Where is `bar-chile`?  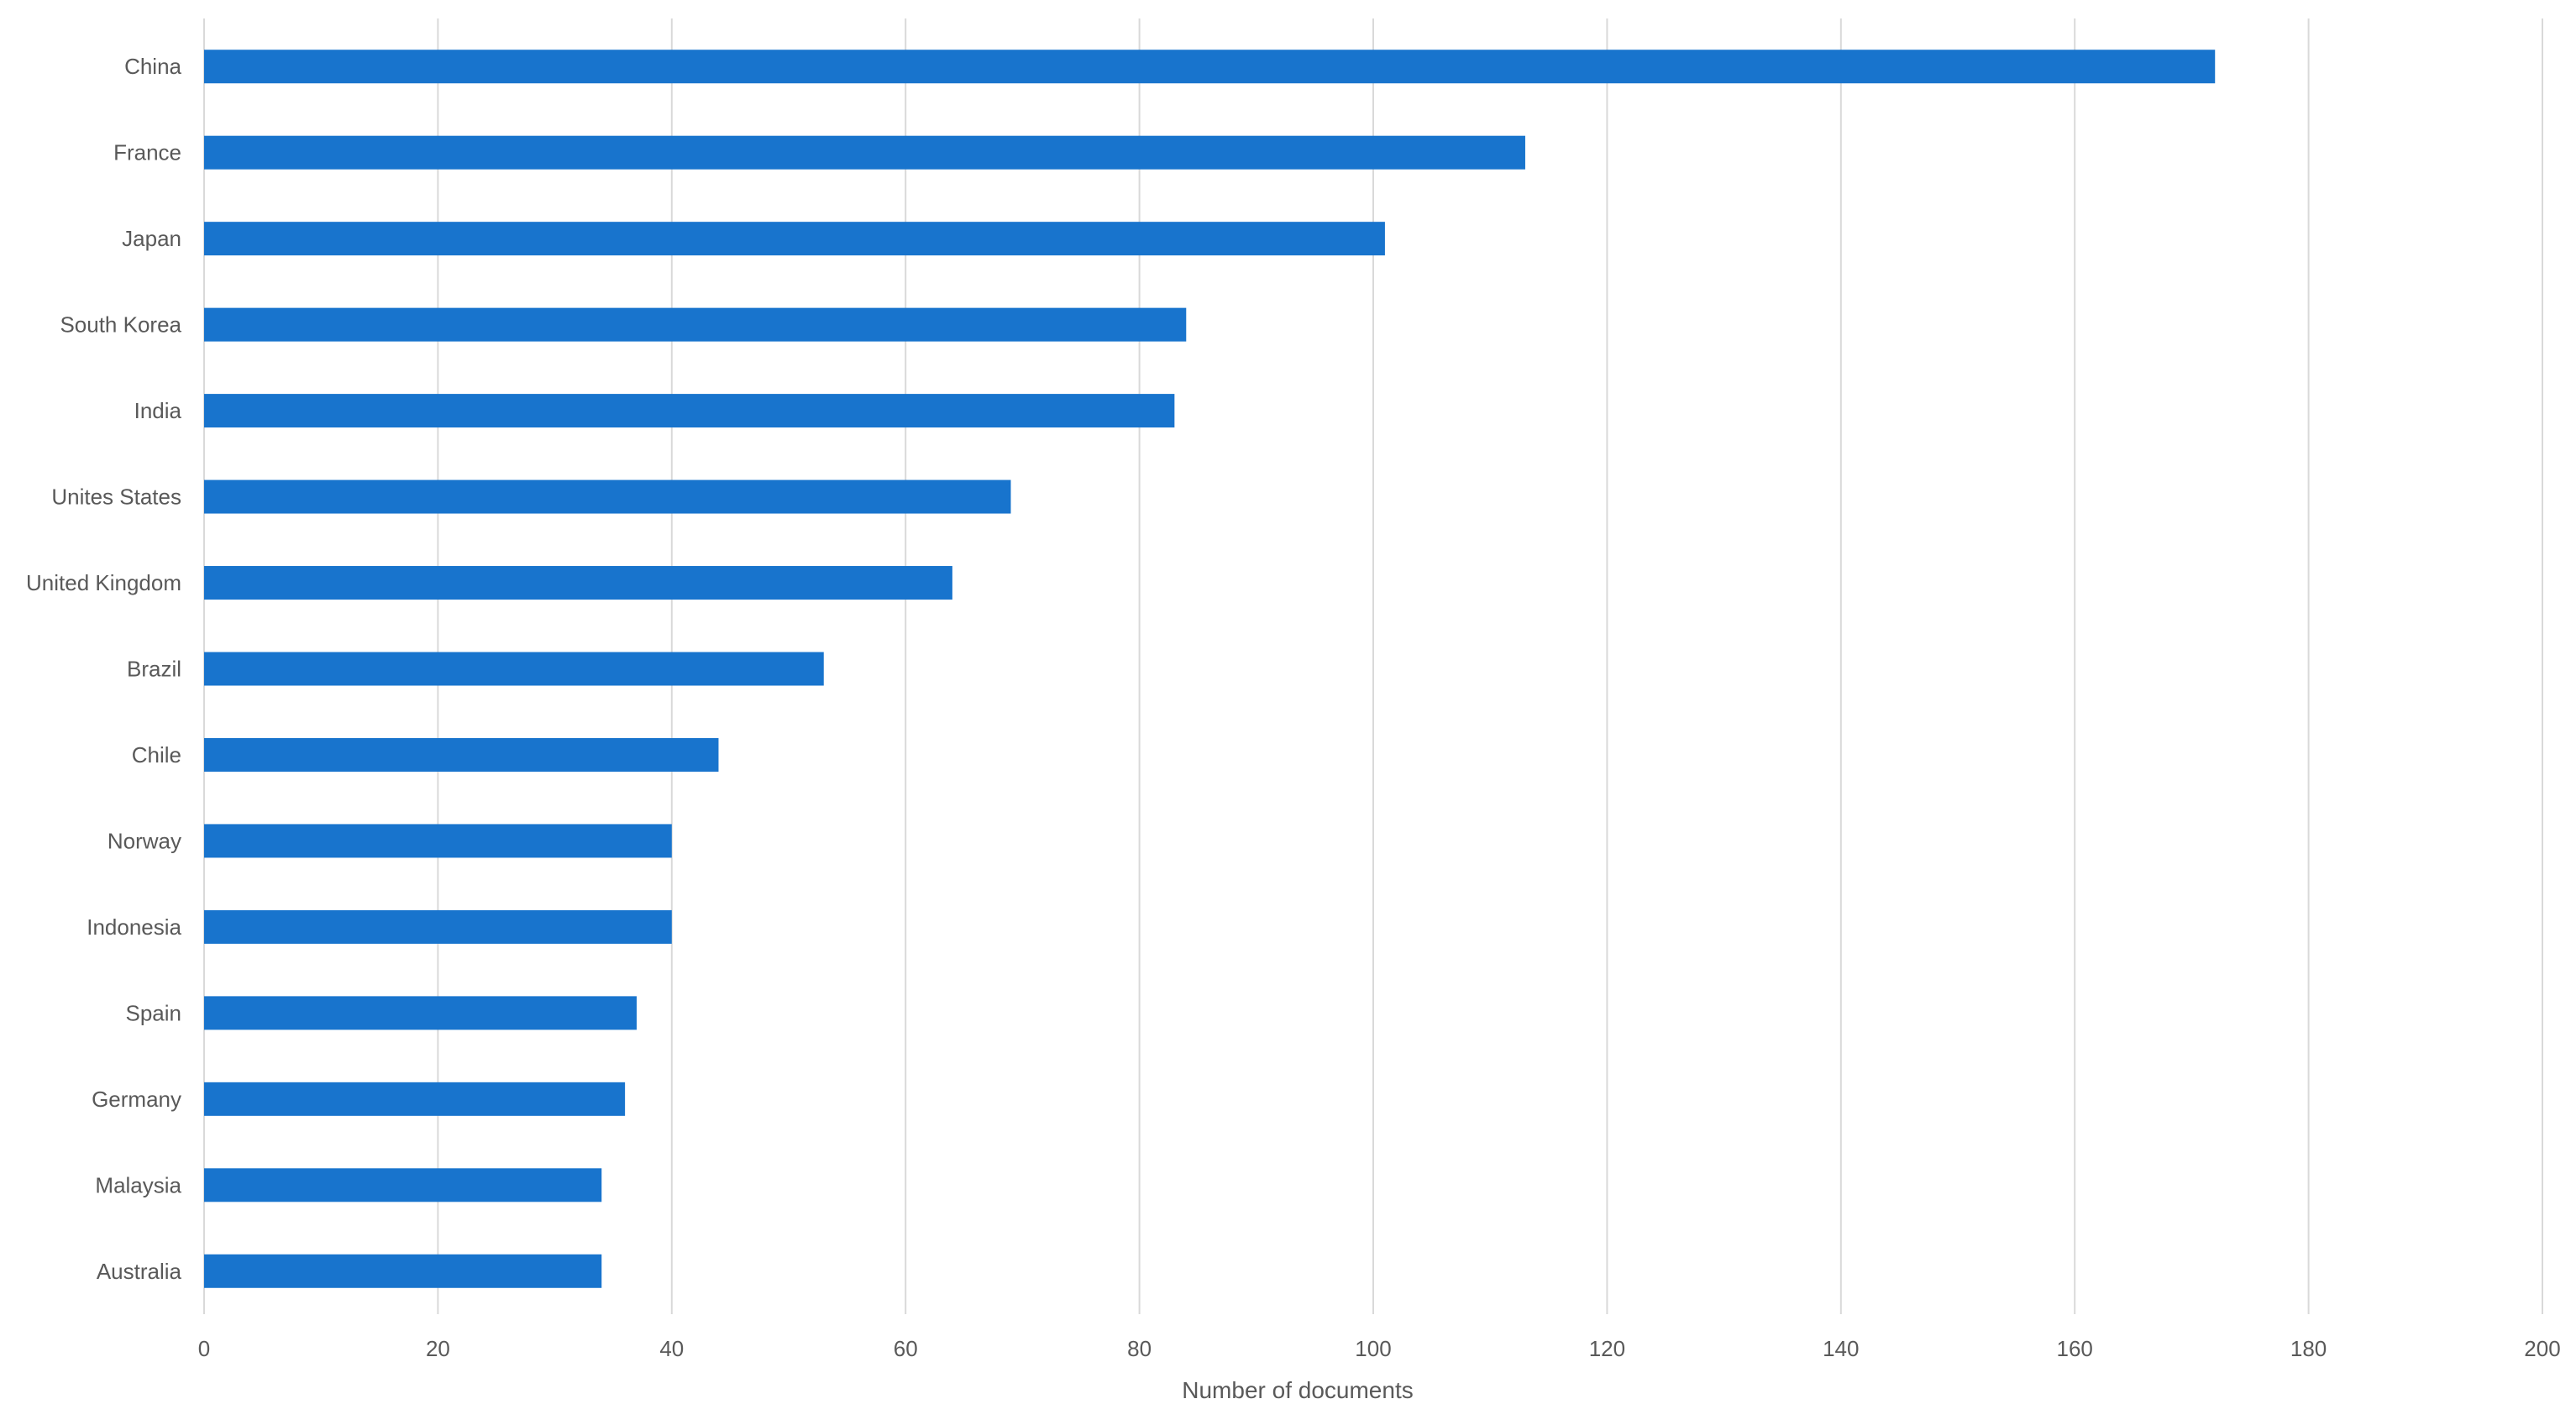 bar-chile is located at coordinates (461, 754).